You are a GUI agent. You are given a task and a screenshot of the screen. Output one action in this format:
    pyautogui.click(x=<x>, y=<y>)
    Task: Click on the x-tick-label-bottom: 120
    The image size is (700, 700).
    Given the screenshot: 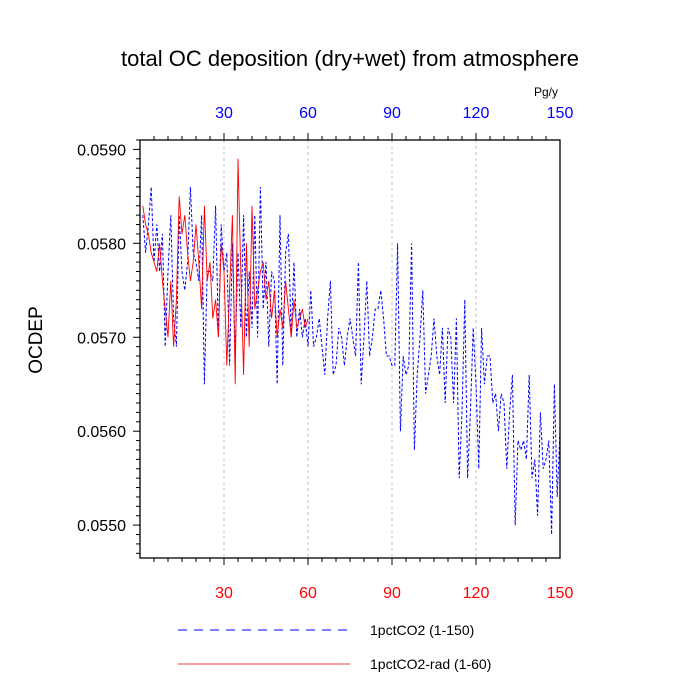 What is the action you would take?
    pyautogui.click(x=476, y=593)
    